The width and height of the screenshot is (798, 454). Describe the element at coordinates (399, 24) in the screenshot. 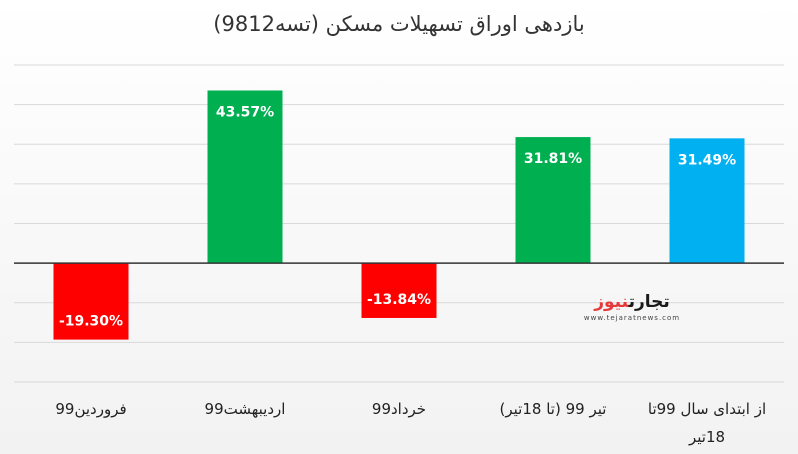

I see `chart-title: بازدهی اوراق تسهیلات مسکن (تسه9812)` at that location.